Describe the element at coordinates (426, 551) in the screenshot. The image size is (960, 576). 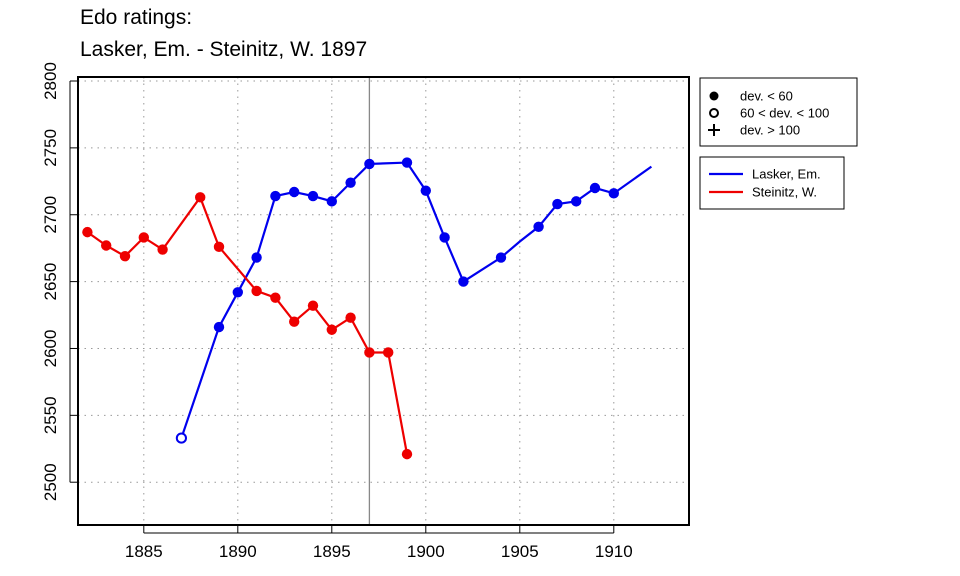
I see `x-tick-label-1900: 1900` at that location.